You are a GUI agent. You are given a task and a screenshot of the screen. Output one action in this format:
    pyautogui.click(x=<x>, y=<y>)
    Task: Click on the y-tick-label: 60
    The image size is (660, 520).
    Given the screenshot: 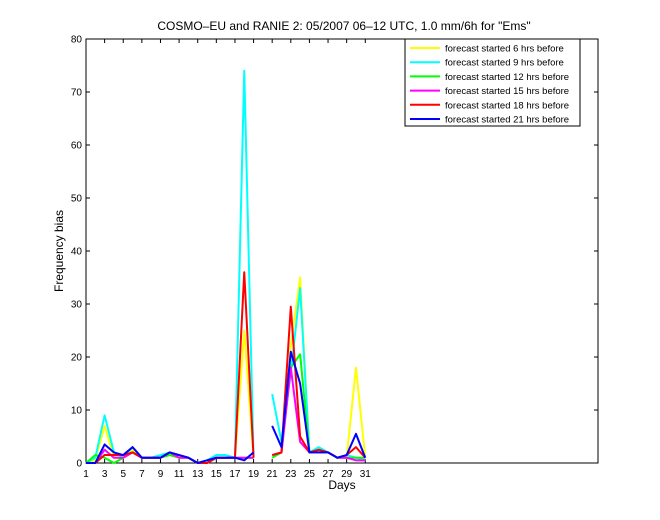 What is the action you would take?
    pyautogui.click(x=77, y=146)
    